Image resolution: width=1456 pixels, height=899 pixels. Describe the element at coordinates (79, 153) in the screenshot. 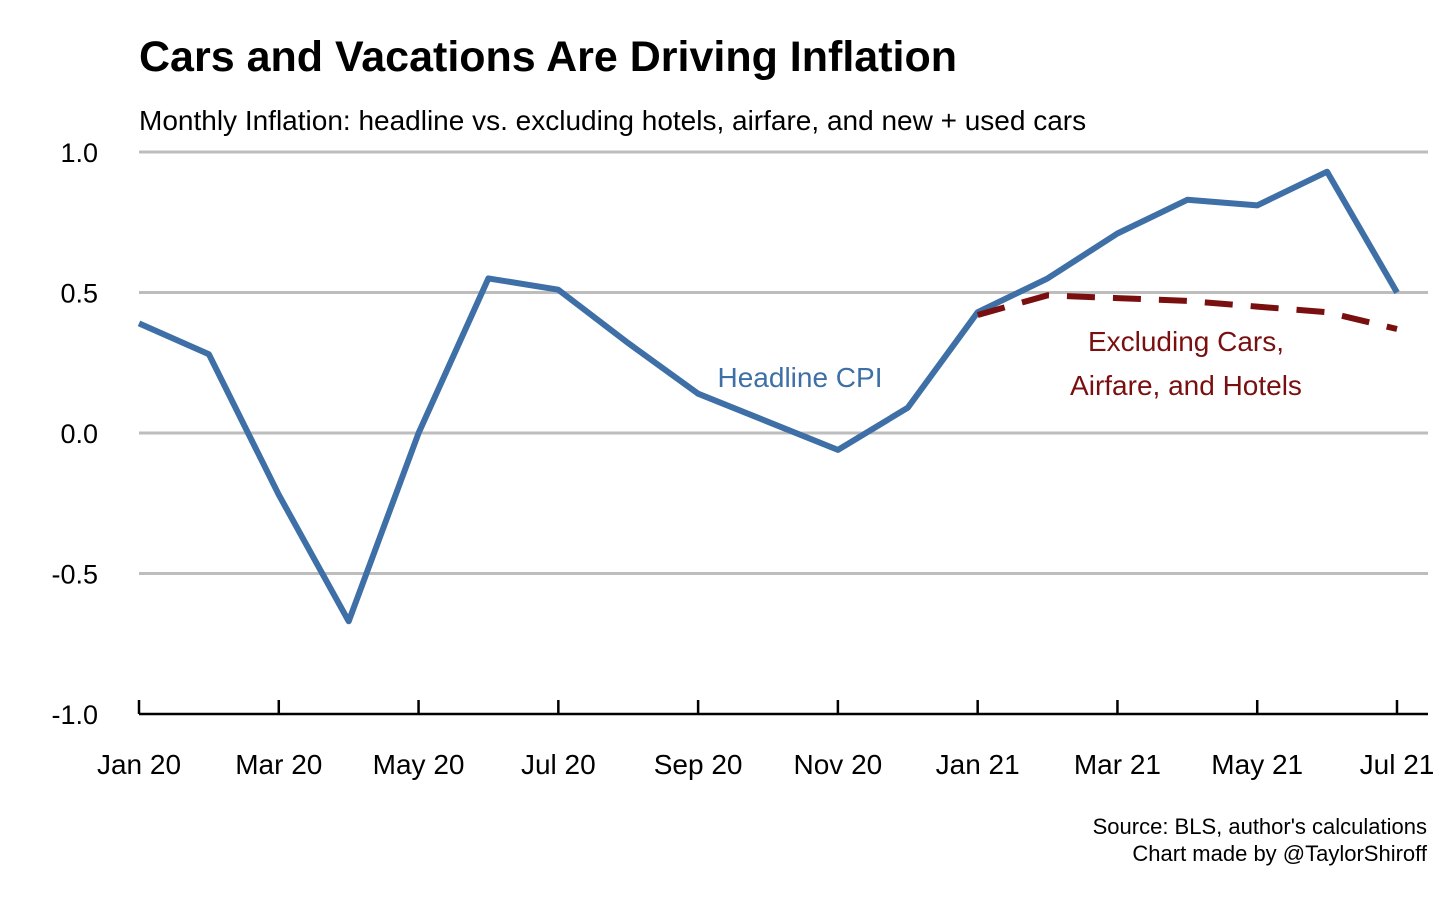

I see `y-tick-label: 1.0` at that location.